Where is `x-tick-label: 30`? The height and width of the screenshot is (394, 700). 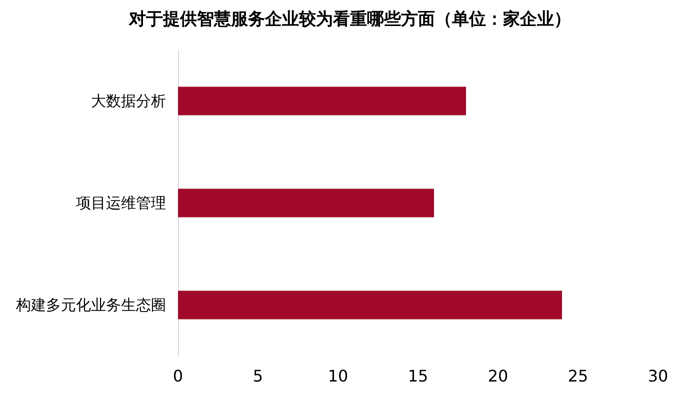
x-tick-label: 30 is located at coordinates (658, 376).